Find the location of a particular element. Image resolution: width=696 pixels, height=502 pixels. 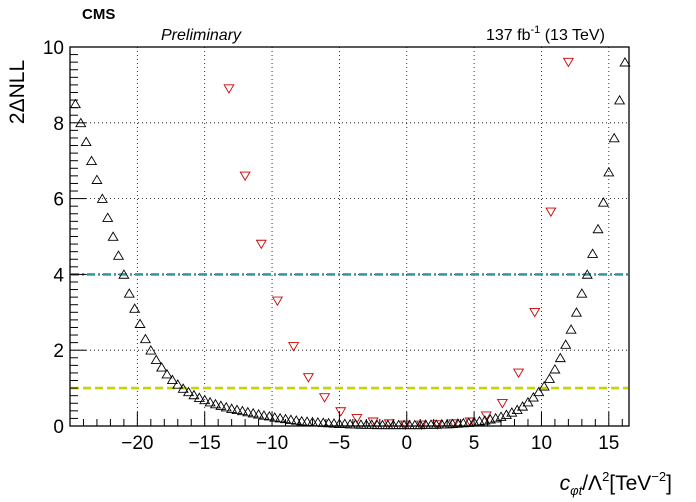

x-tick-label: −10 is located at coordinates (272, 443).